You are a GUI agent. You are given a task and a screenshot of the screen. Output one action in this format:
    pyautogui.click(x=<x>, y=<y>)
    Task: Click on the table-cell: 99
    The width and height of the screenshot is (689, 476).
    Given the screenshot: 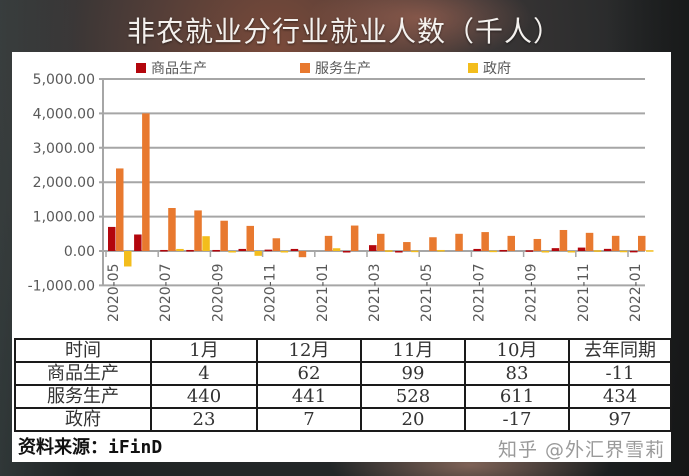 What is the action you would take?
    pyautogui.click(x=413, y=373)
    